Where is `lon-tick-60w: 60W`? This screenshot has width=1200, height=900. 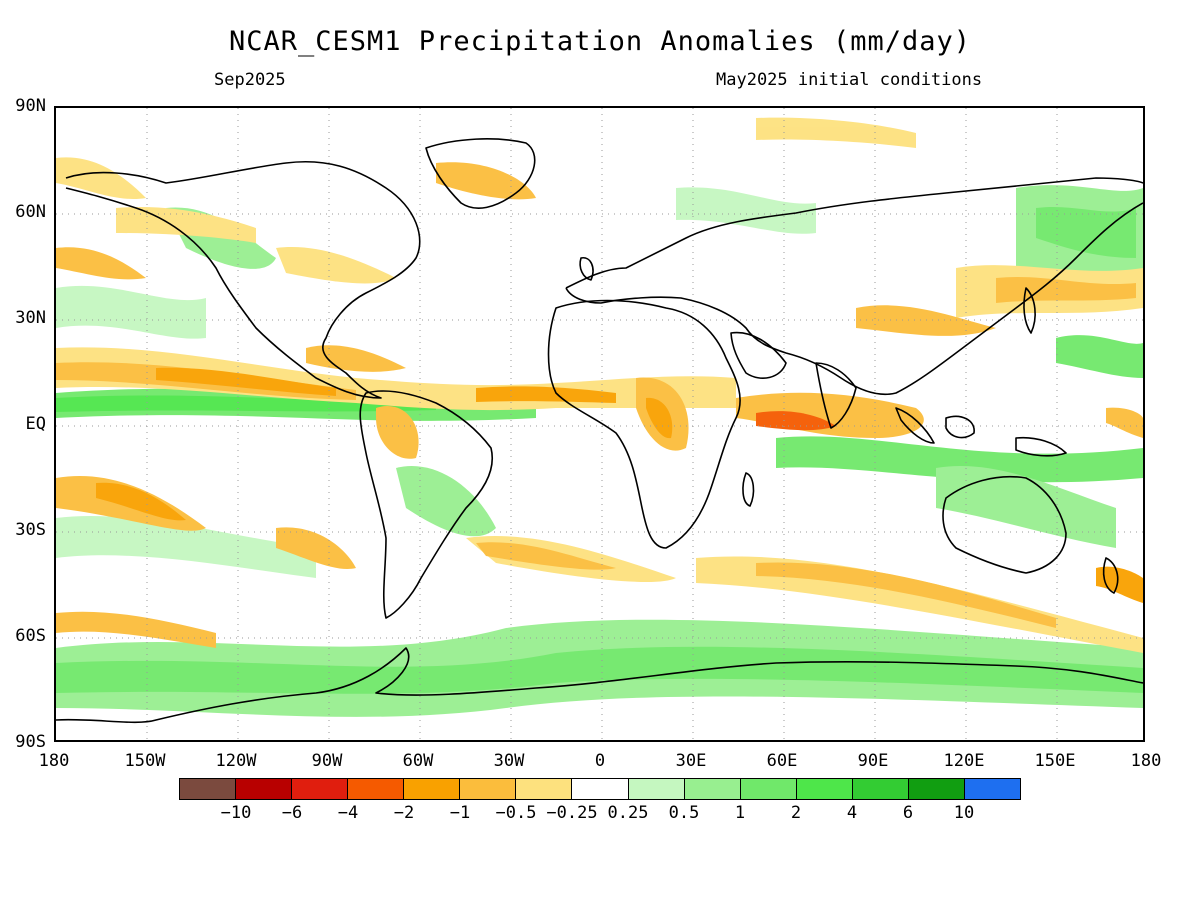
lon-tick-60w: 60W is located at coordinates (418, 761).